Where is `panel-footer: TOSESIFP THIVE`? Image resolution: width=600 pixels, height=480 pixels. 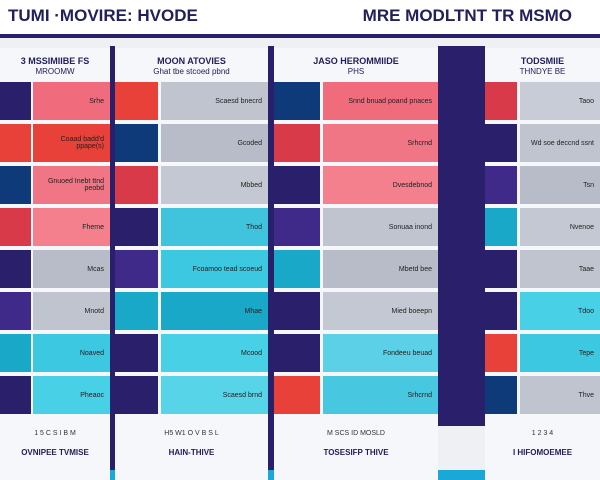
panel-footer: TOSESIFP THIVE is located at coordinates (356, 452).